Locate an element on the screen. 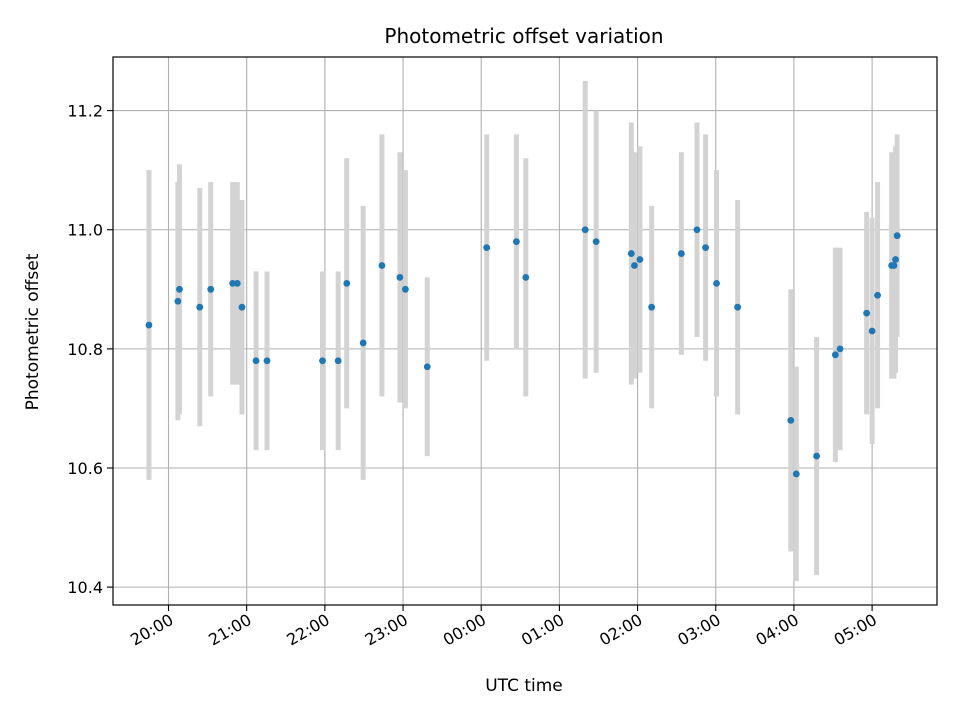 The image size is (960, 720). y-axis-ticks: 10.4 10.6 10.8 11.0 11.2 is located at coordinates (90, 349).